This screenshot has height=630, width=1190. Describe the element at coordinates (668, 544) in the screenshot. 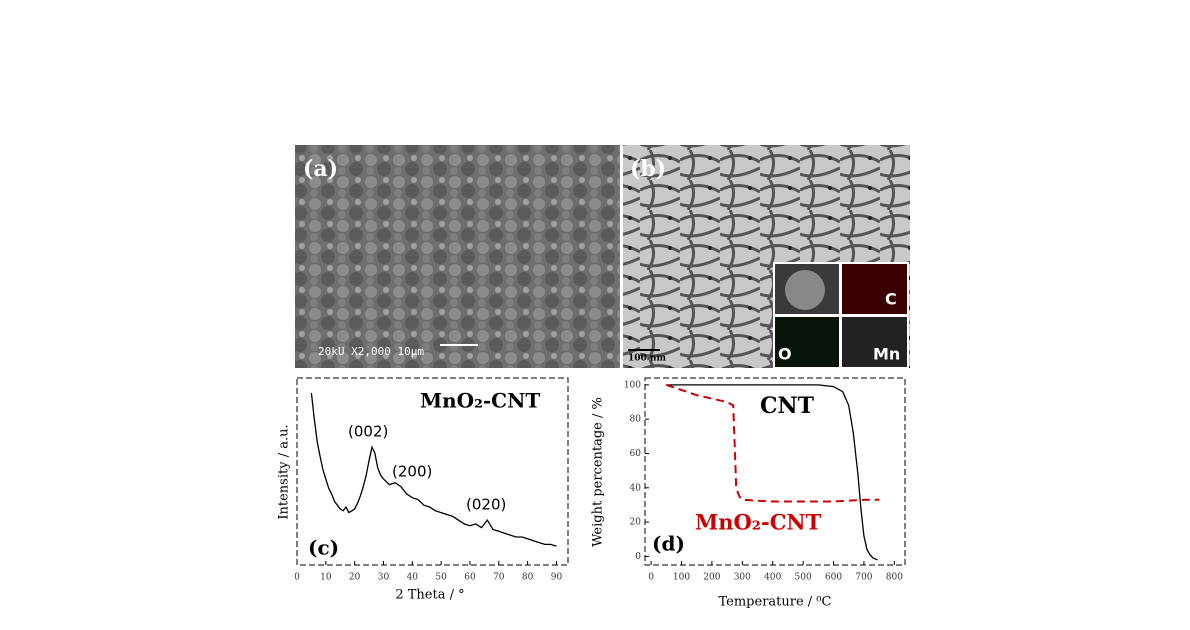

I see `panel-label: (d)` at that location.